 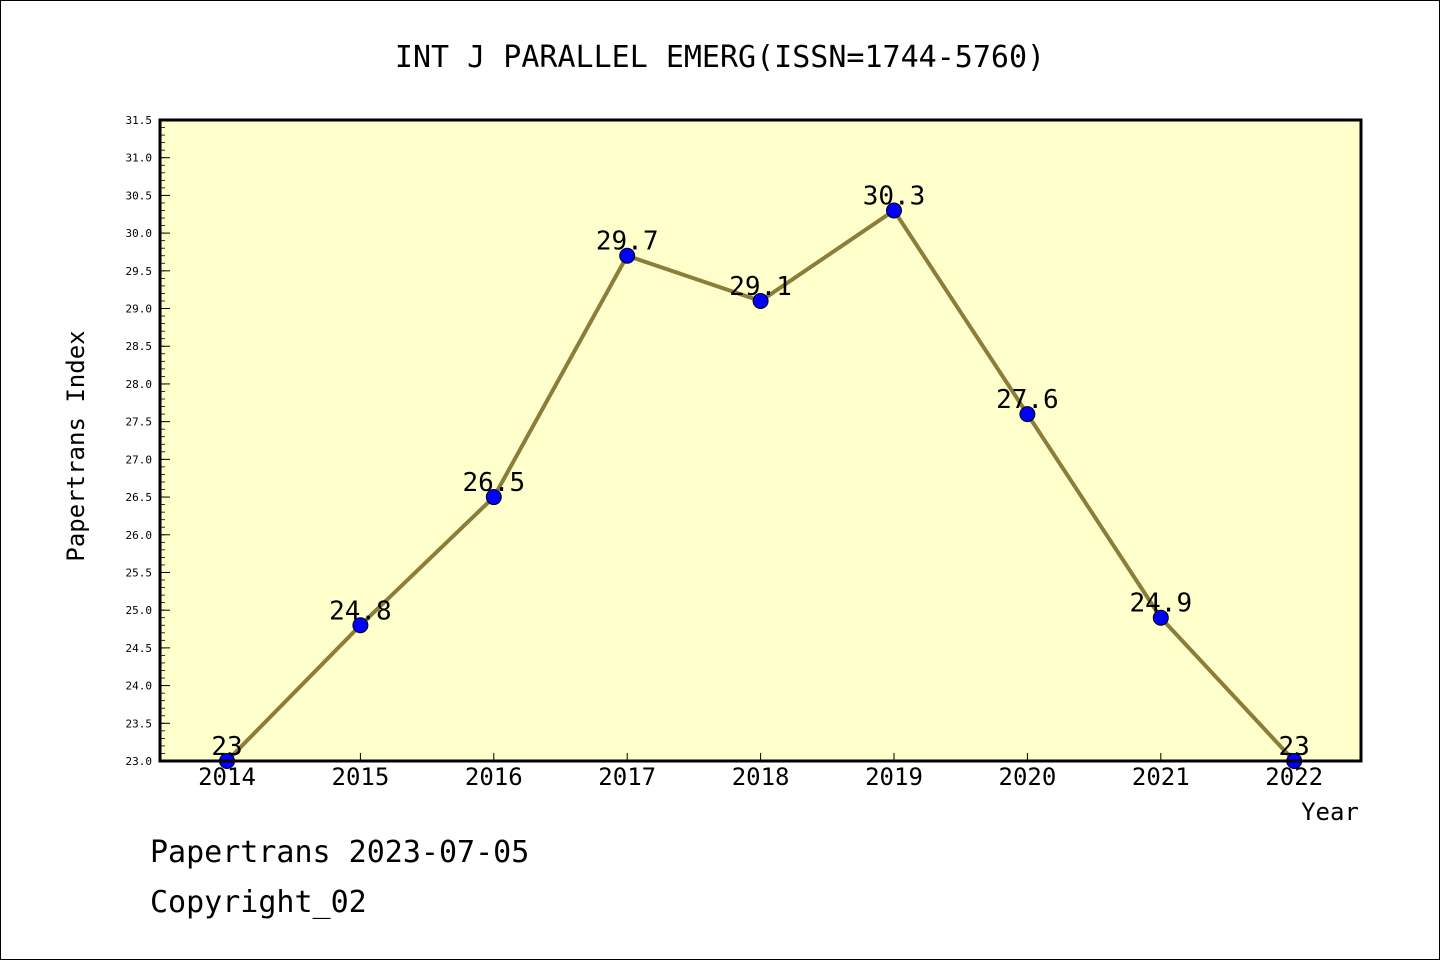 I want to click on y-tick-label: 27.5, so click(x=139, y=422).